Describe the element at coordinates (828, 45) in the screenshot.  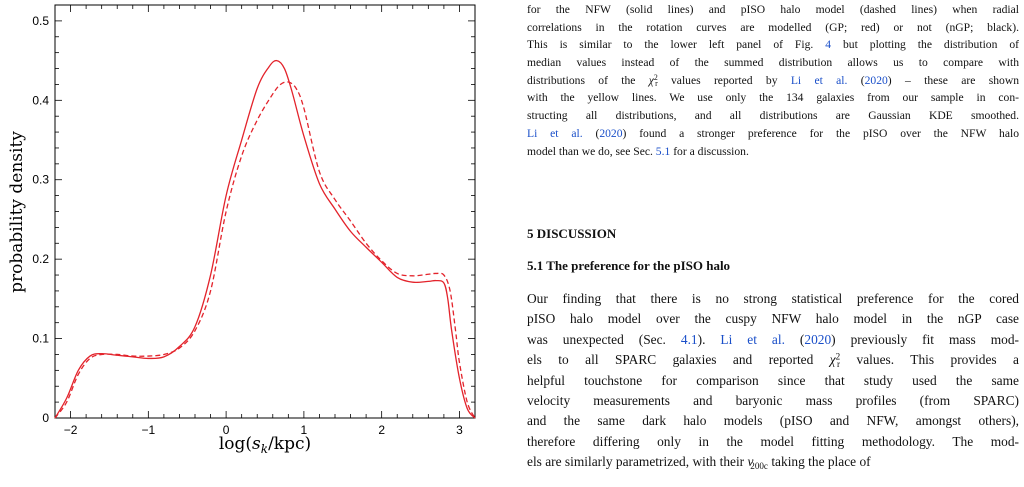
I see `citation-link: 4` at that location.